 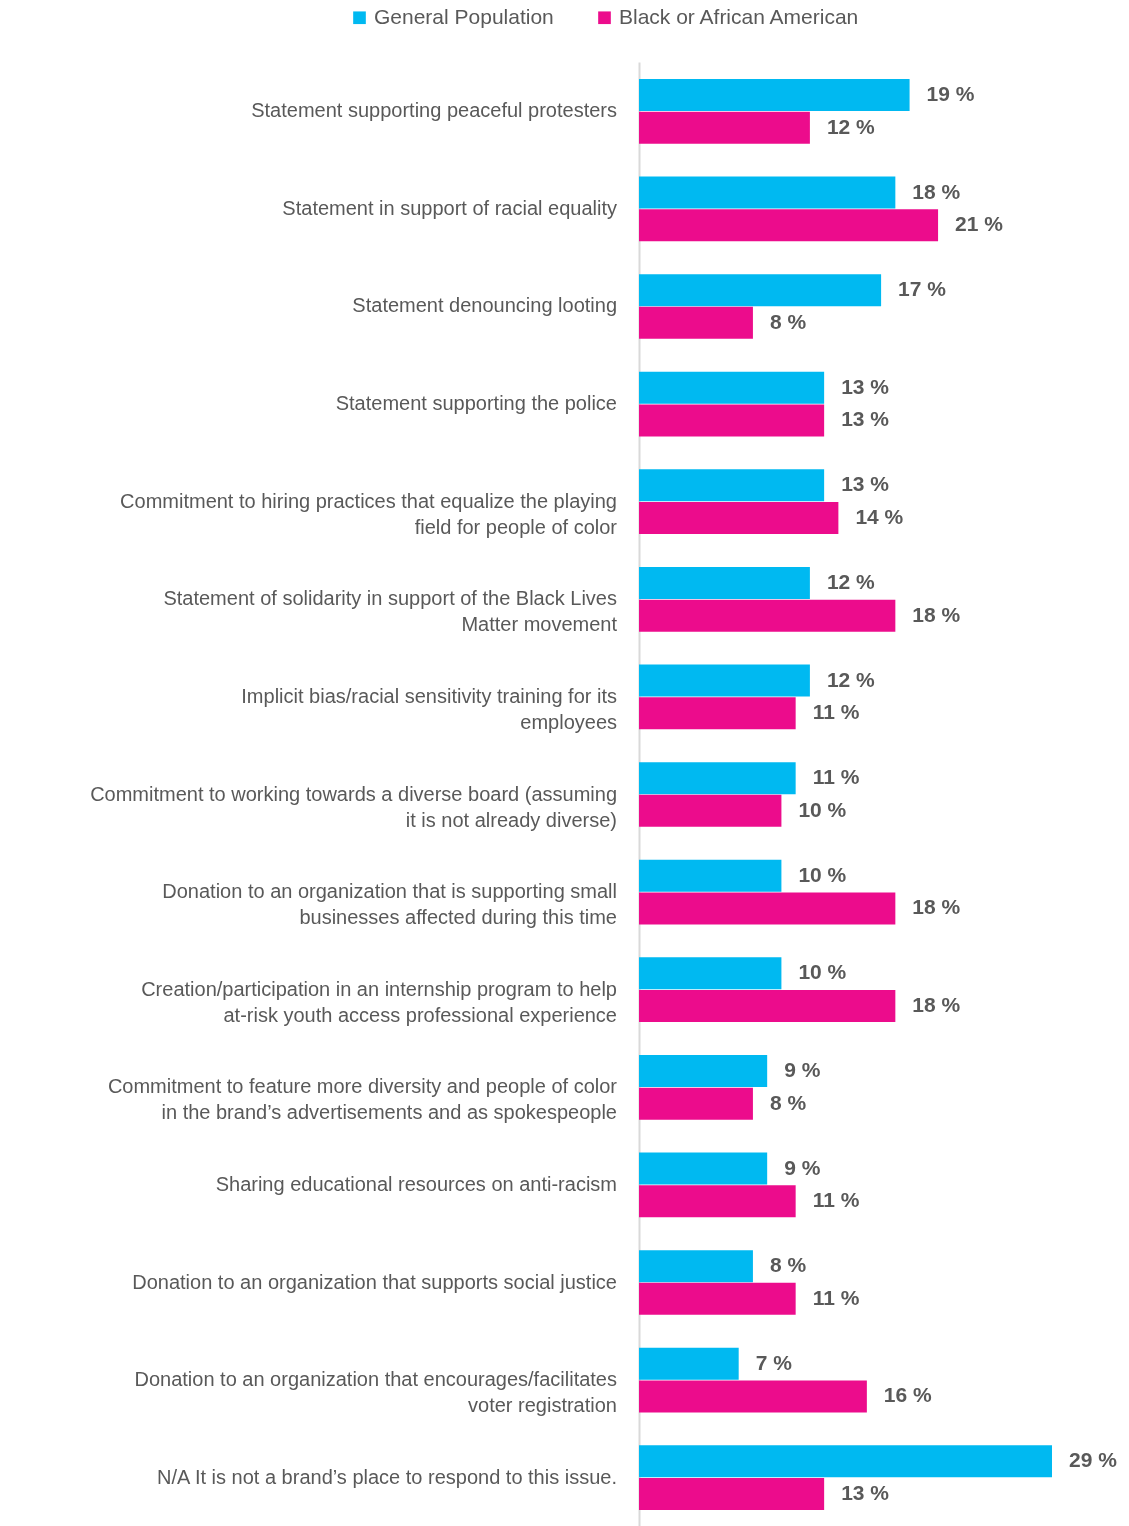 What do you see at coordinates (739, 16) in the screenshot?
I see `legend-label: Black or African American` at bounding box center [739, 16].